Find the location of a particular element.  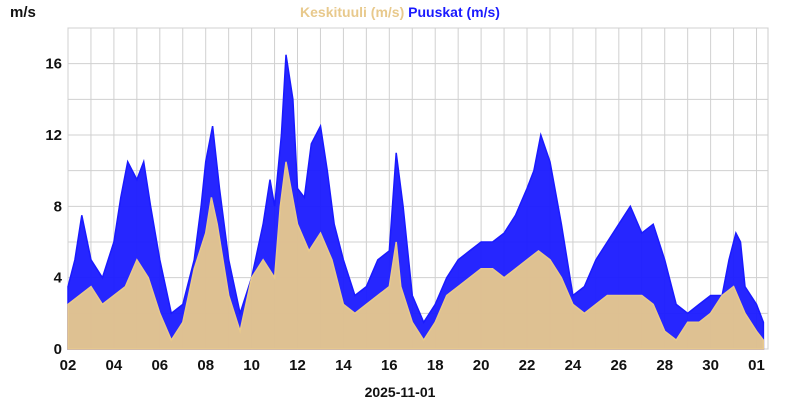

x-tick-label: 24 is located at coordinates (573, 365).